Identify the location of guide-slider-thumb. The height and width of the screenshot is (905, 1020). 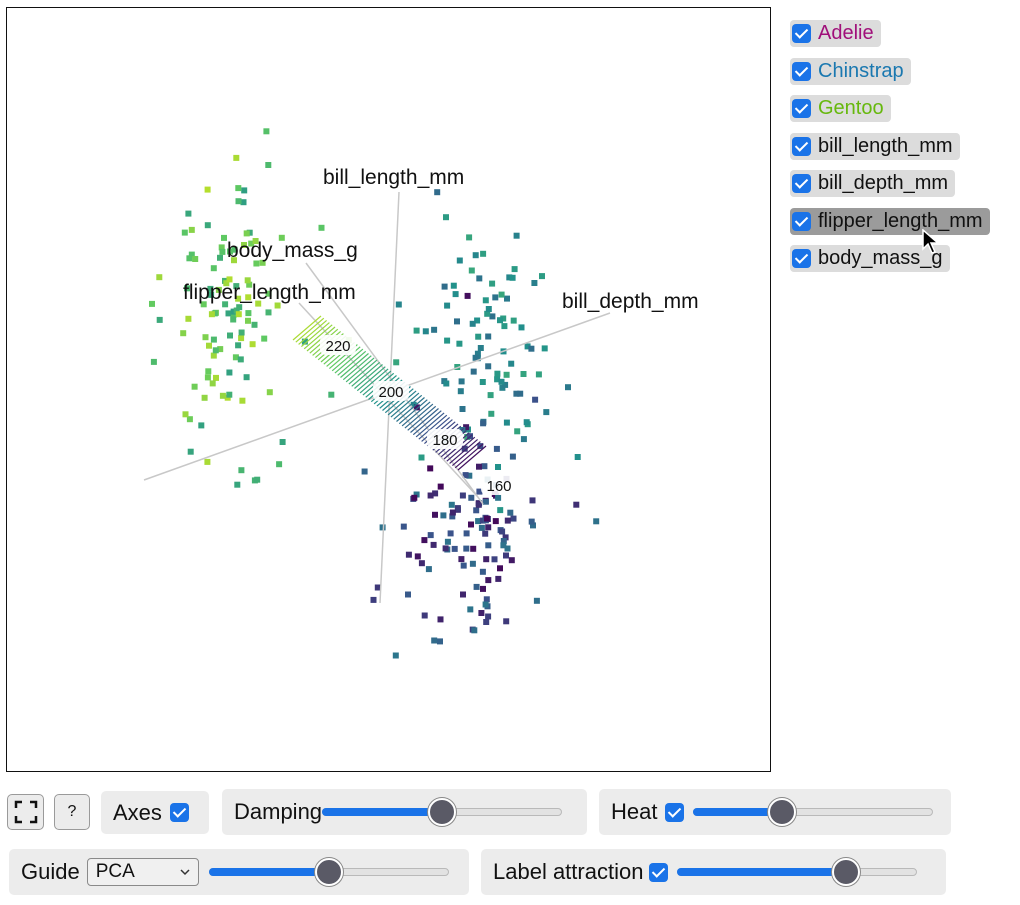
(328, 872).